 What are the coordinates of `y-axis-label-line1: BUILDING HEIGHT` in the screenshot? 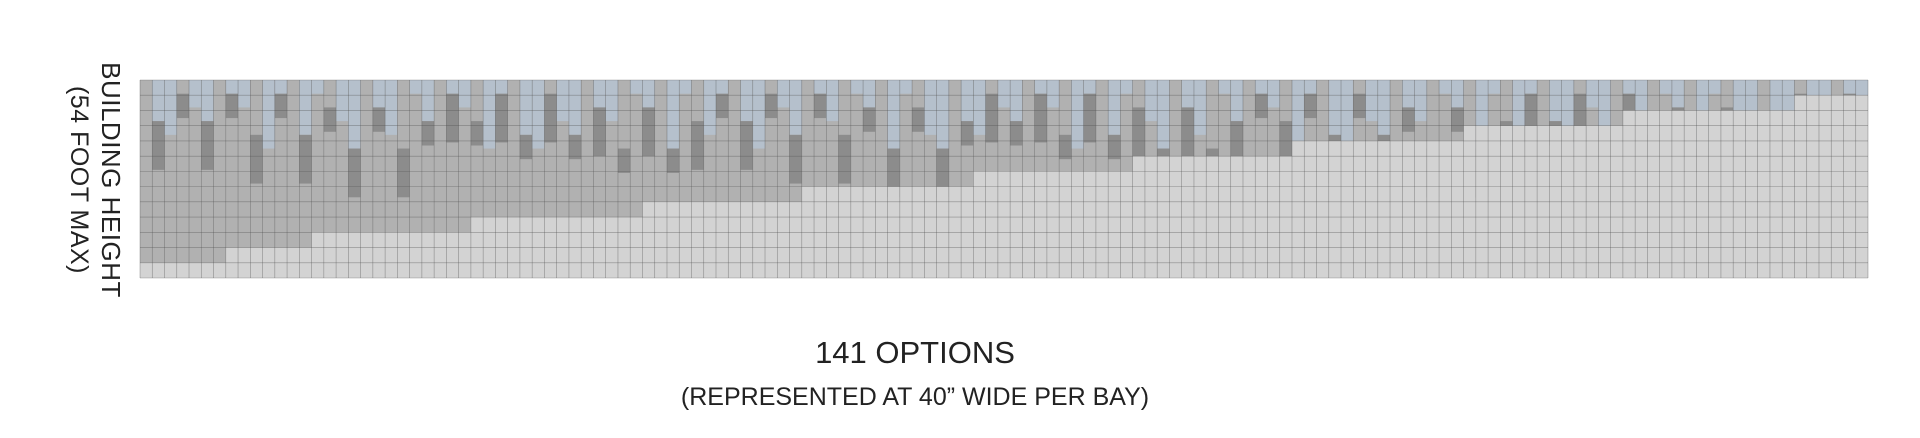 It's located at (111, 180).